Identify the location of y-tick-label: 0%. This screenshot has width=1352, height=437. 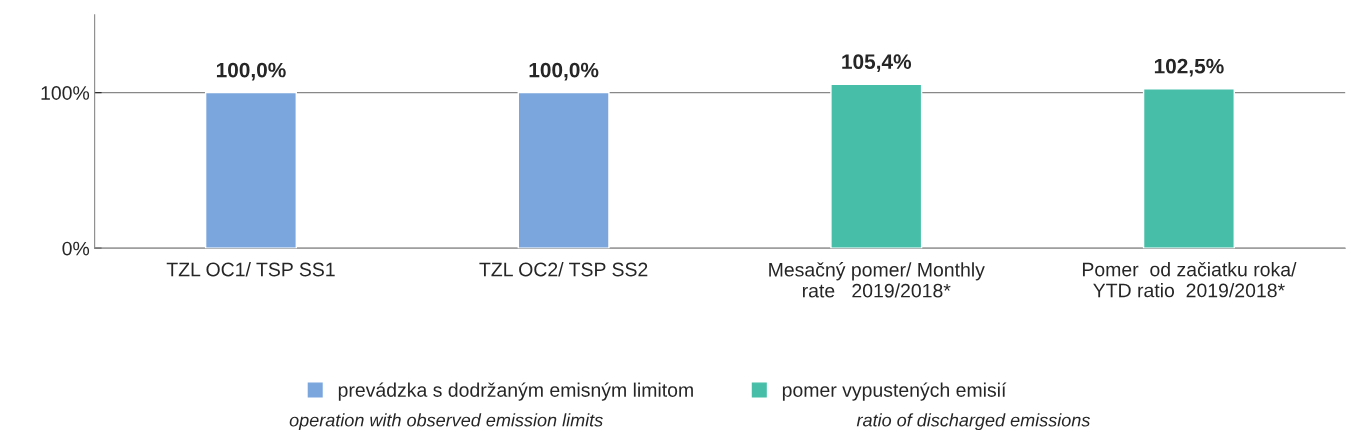
(76, 248).